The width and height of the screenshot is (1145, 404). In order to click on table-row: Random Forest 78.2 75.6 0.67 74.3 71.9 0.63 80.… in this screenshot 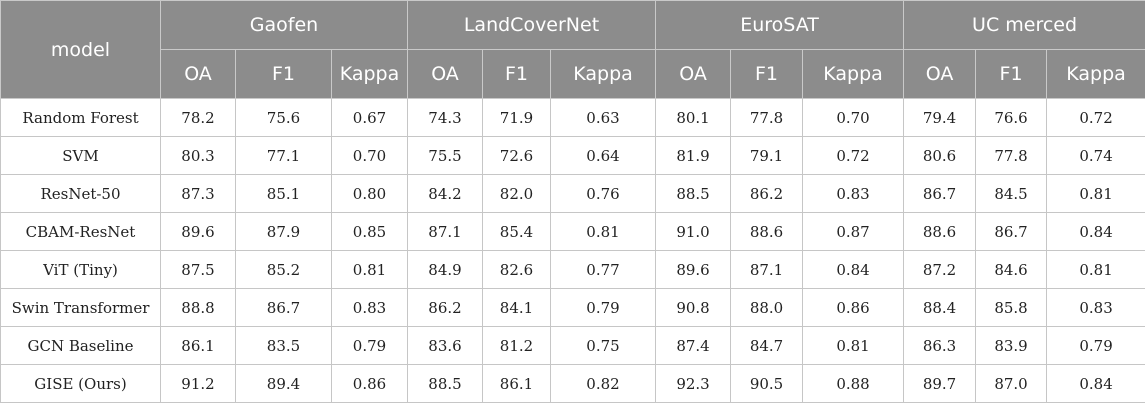, I will do `click(572, 117)`.